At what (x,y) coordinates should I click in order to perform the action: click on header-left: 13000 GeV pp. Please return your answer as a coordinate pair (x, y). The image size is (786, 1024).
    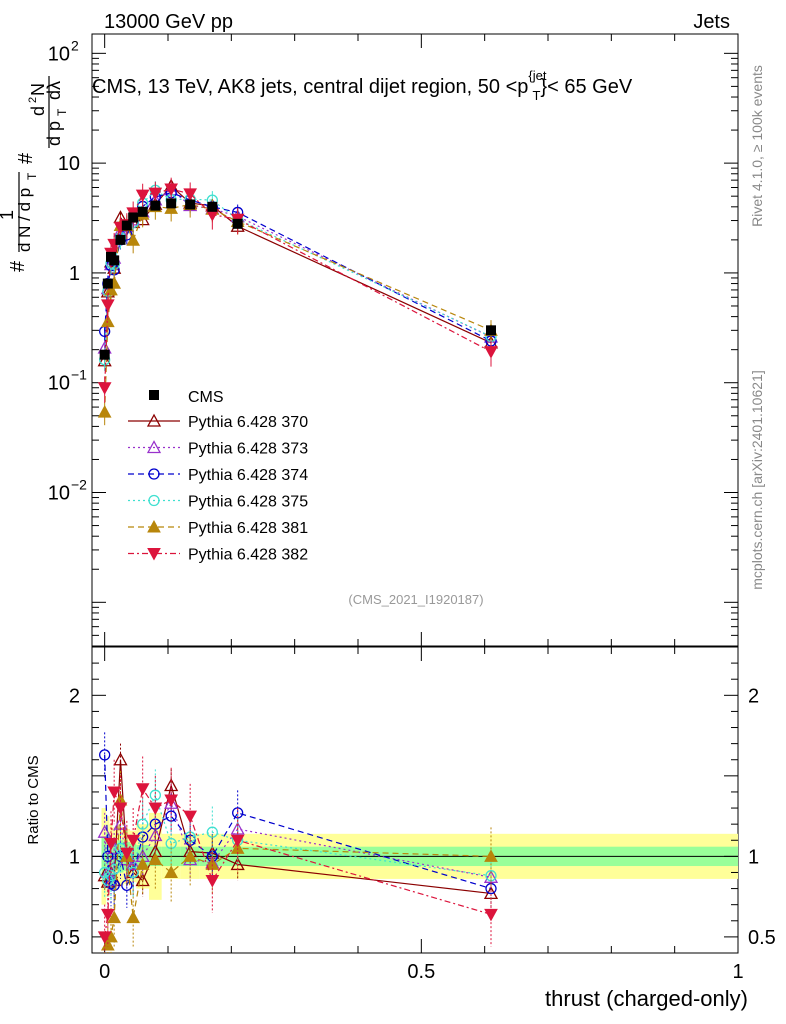
    Looking at the image, I should click on (168, 22).